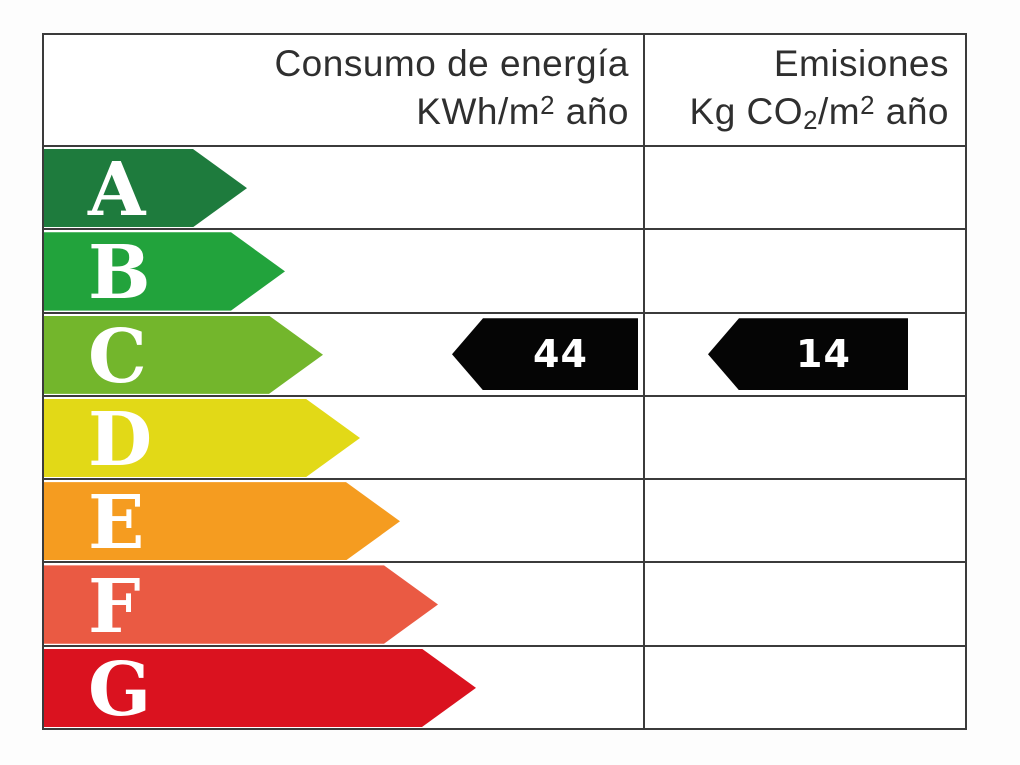  I want to click on rating-bar-b: B, so click(164, 271).